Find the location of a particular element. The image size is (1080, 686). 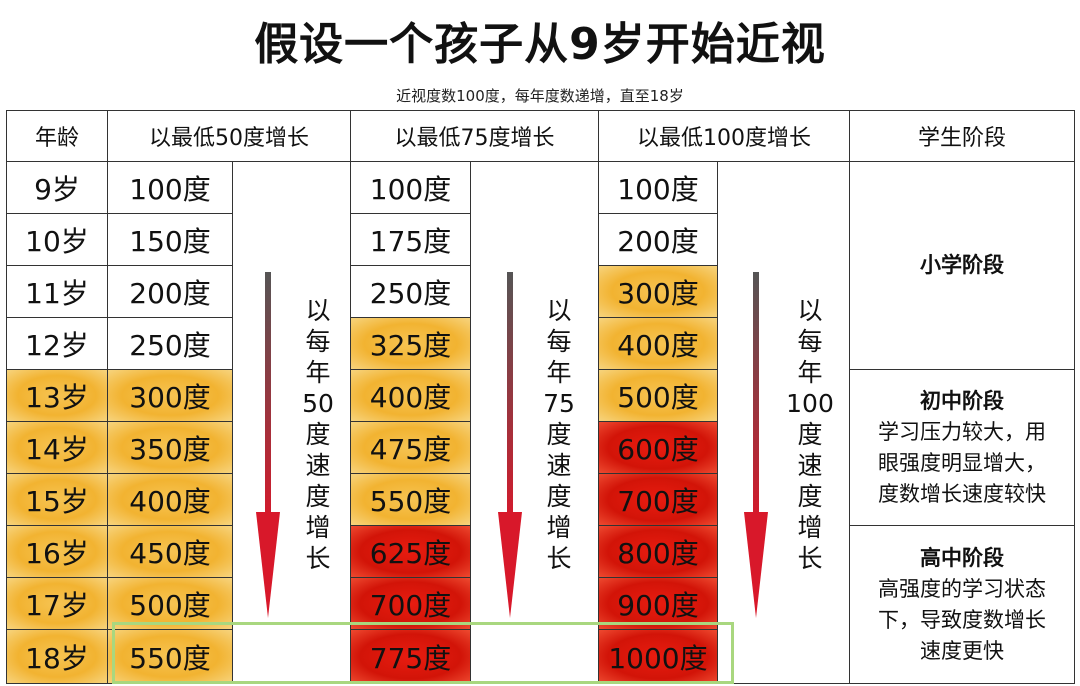

age-cell: 13岁 is located at coordinates (57, 395).